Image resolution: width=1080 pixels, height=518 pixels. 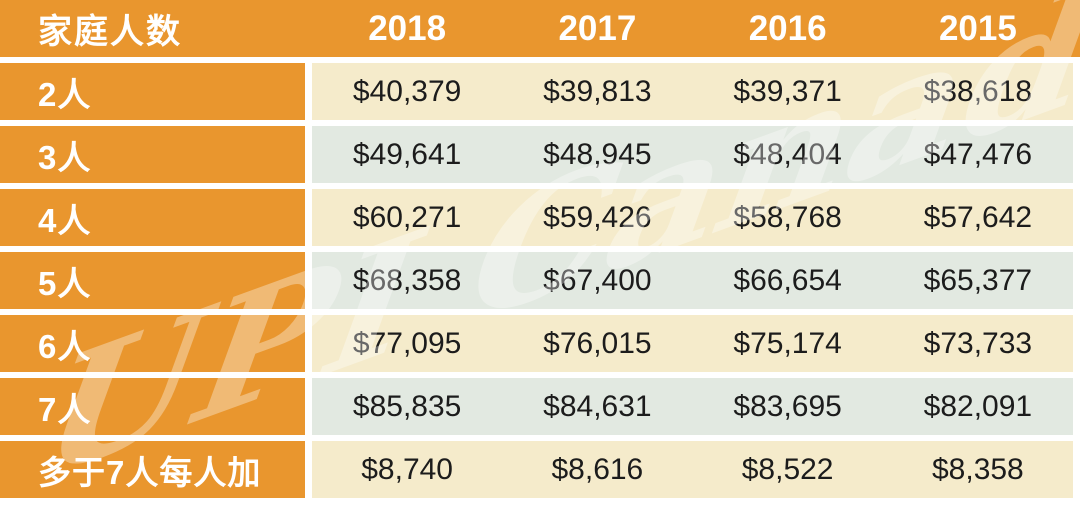 What do you see at coordinates (978, 280) in the screenshot?
I see `value-cell: $65,377` at bounding box center [978, 280].